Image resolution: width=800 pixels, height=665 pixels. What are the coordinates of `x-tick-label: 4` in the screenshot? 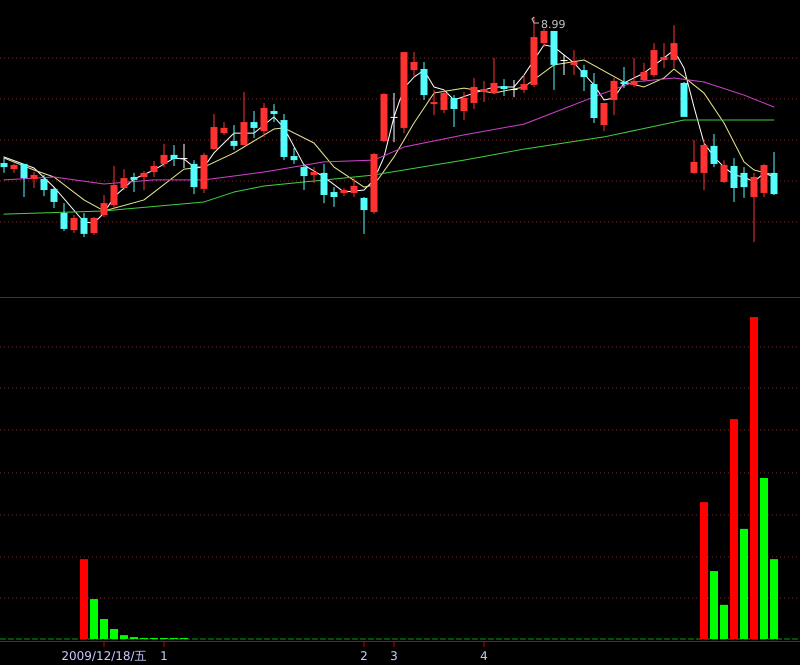 It's located at (484, 656).